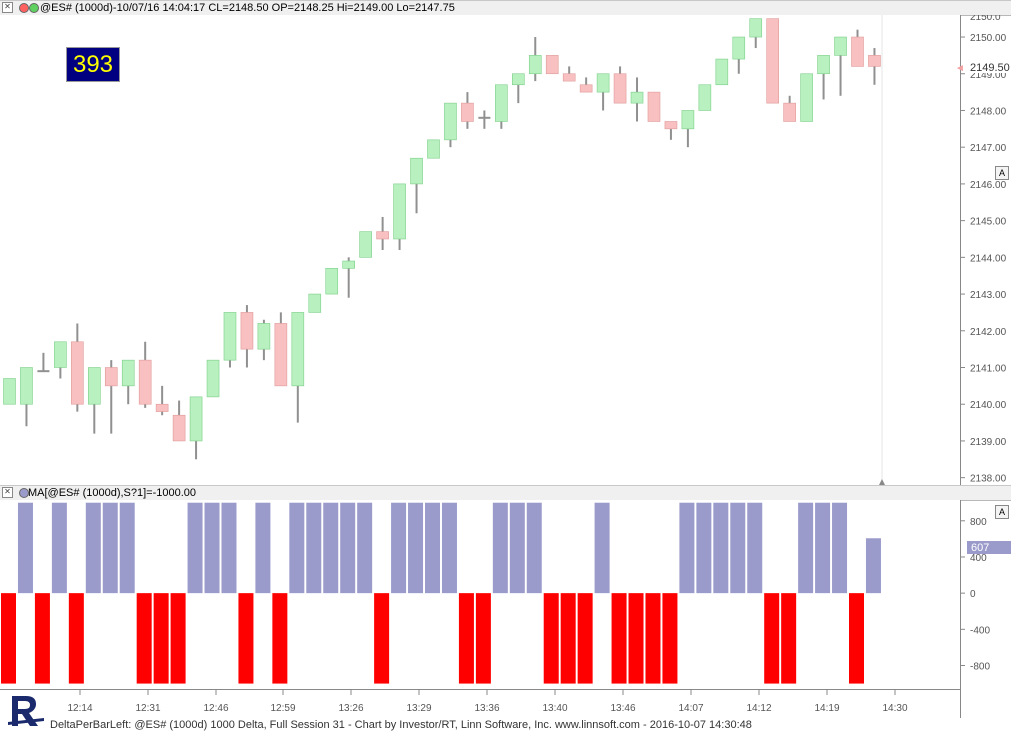 Image resolution: width=1011 pixels, height=733 pixels. I want to click on x-tick-label: 13:46, so click(622, 708).